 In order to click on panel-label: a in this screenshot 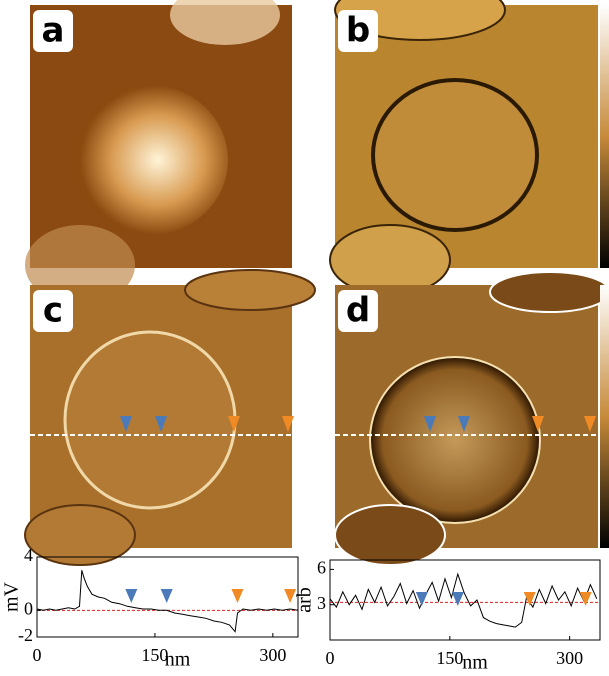, I will do `click(53, 31)`.